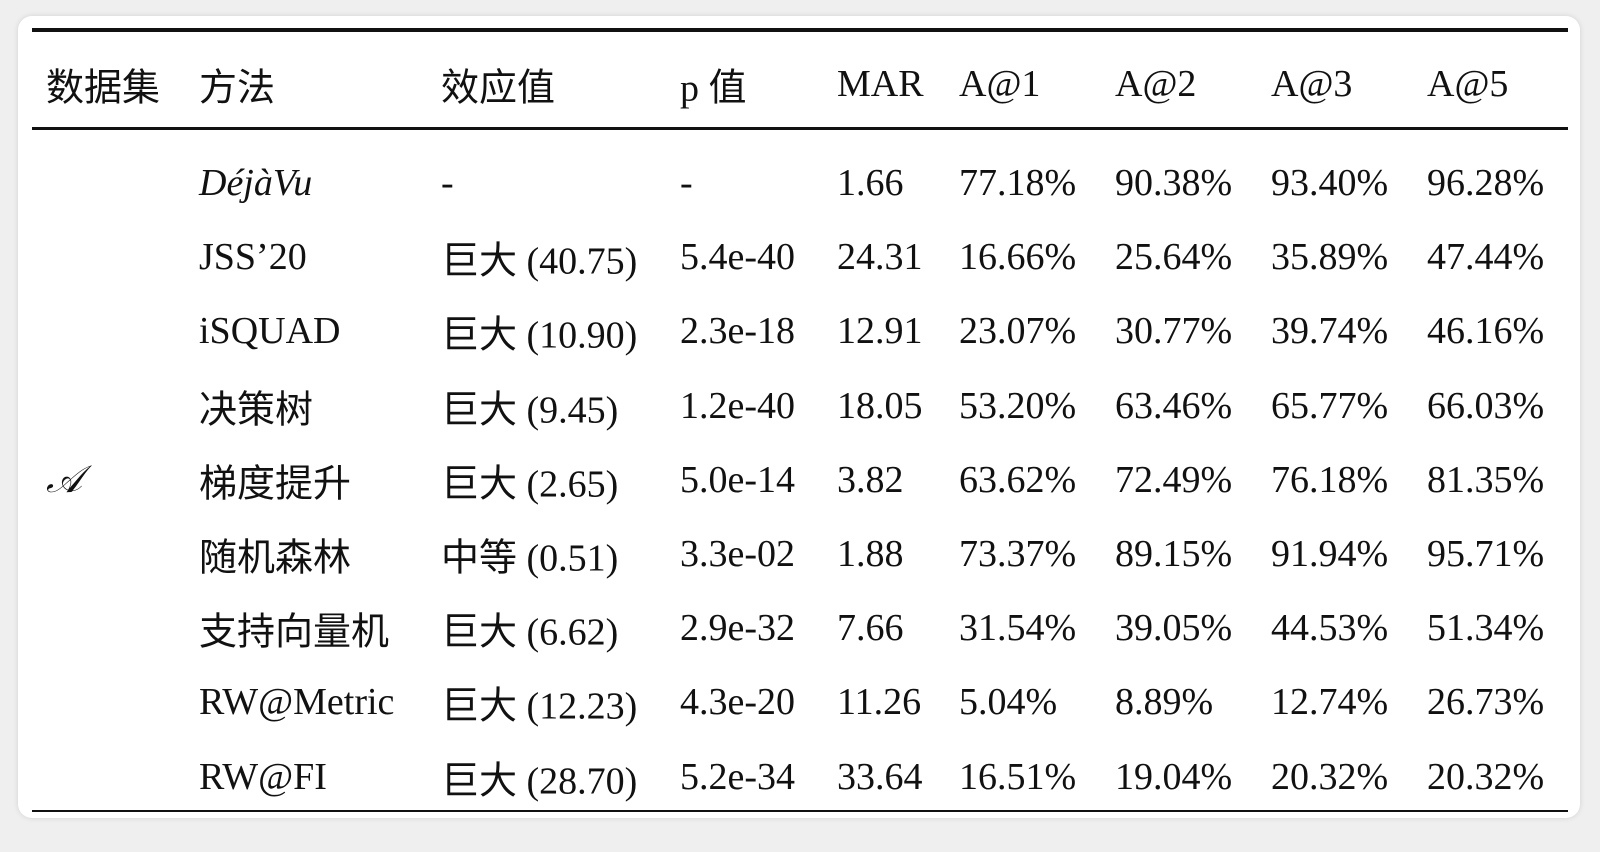 The height and width of the screenshot is (852, 1600). Describe the element at coordinates (1018, 331) in the screenshot. I see `value-cell: 23.07%` at that location.